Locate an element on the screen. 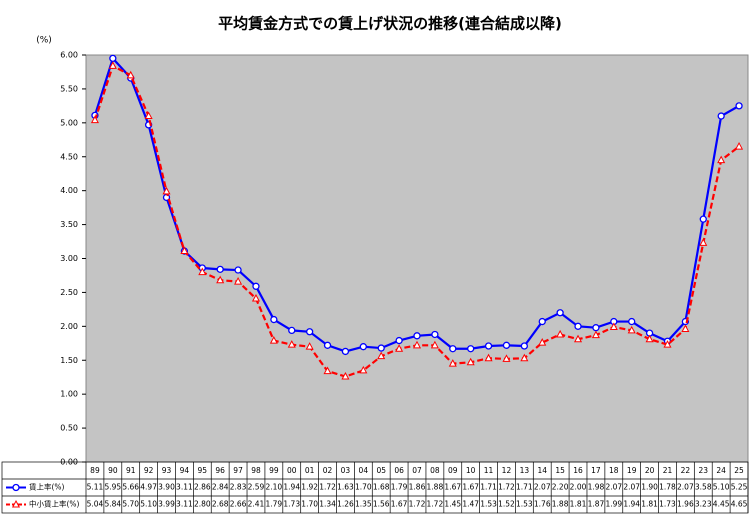 The image size is (751, 519). x-tick-label: 99 is located at coordinates (274, 470).